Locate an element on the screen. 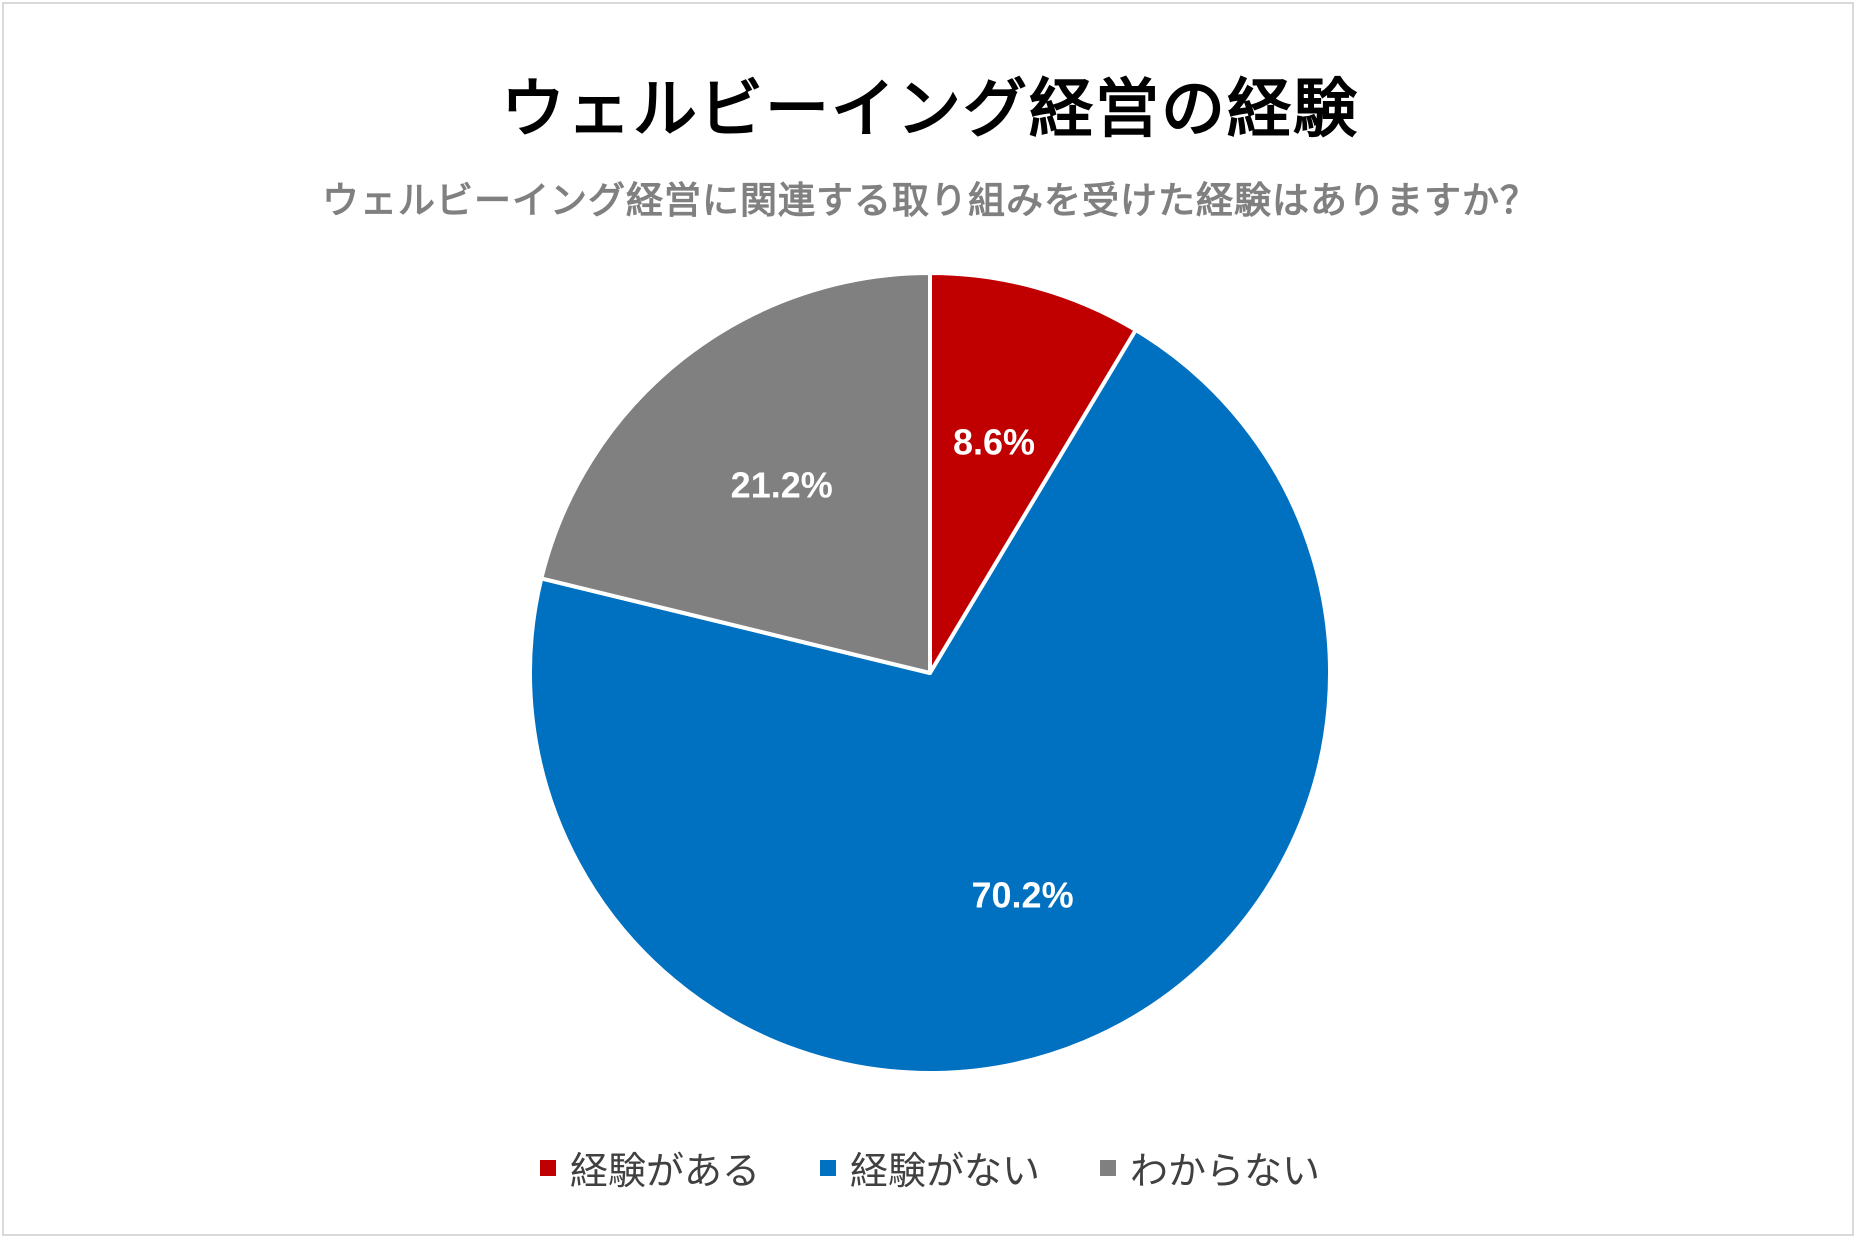 Image resolution: width=1860 pixels, height=1242 pixels. legend-item-not-experienced: 経験がない is located at coordinates (929, 1167).